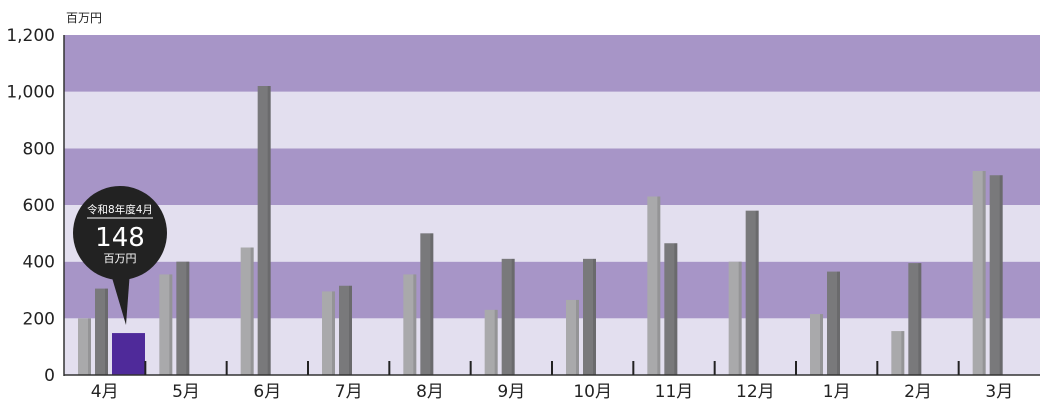 The height and width of the screenshot is (401, 1040). What do you see at coordinates (39, 149) in the screenshot?
I see `y-tick-label: 800` at bounding box center [39, 149].